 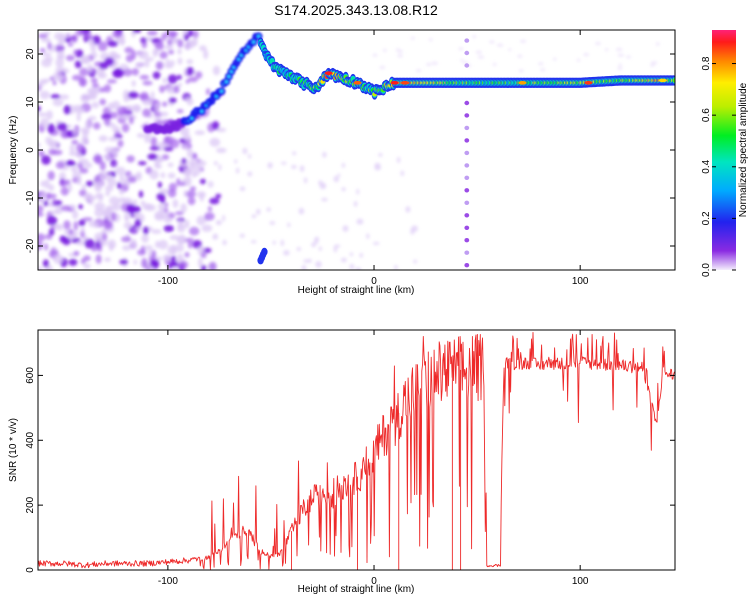 I want to click on y-tick-label: -10, so click(x=30, y=197).